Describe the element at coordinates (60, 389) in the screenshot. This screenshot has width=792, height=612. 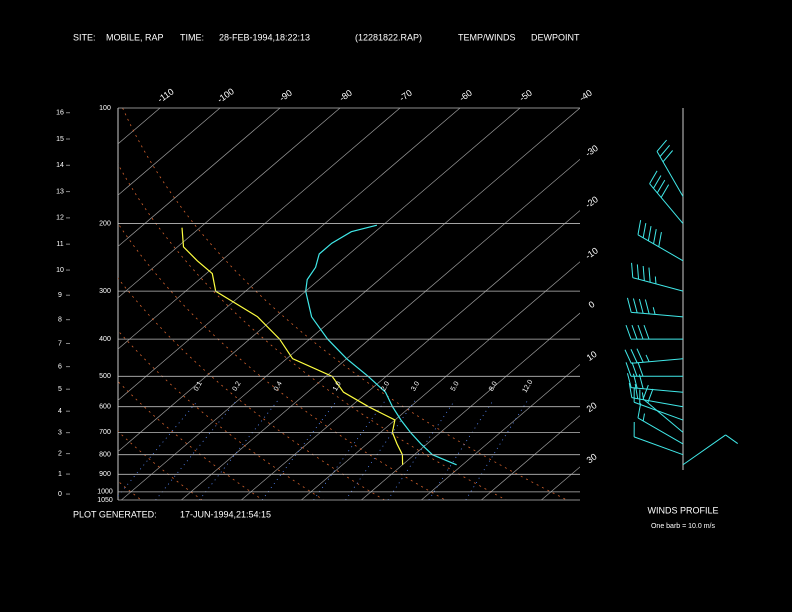
I see `height-label: 5` at that location.